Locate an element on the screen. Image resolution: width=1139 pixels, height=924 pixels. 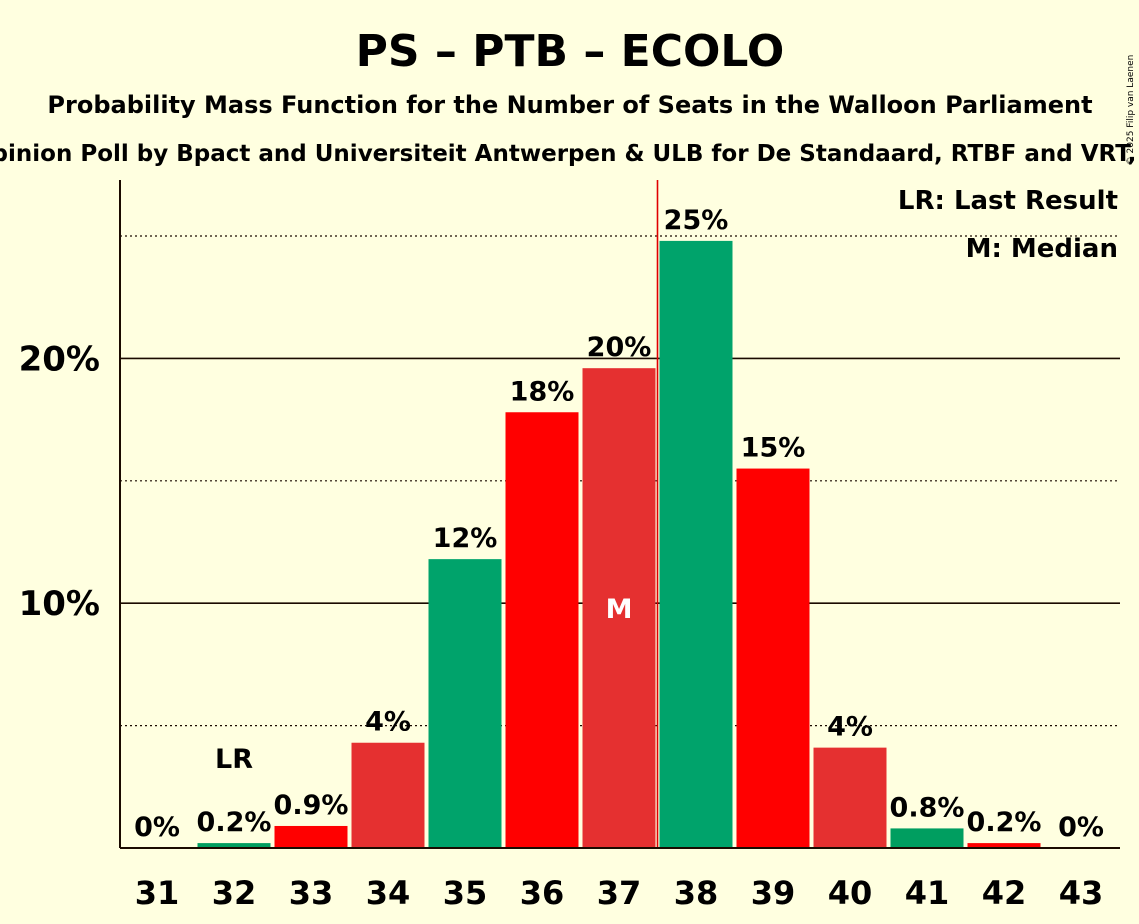
x-tick-label: 42 is located at coordinates (1004, 893).